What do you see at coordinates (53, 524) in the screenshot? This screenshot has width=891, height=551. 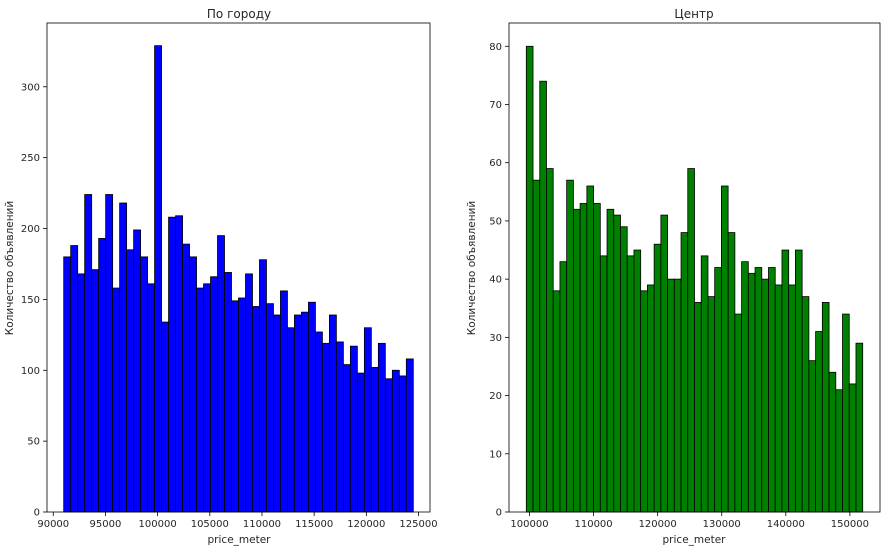 I see `x-tick-label: 90000` at bounding box center [53, 524].